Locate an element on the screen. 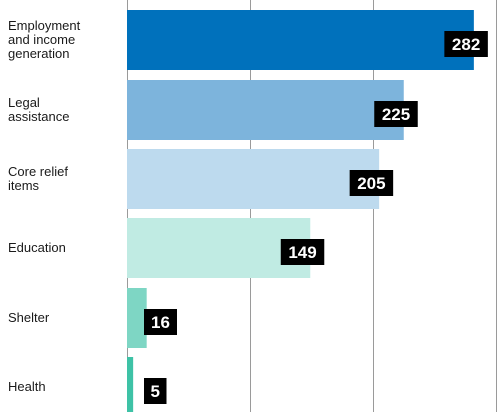 This screenshot has width=501, height=412. value-label: 282 is located at coordinates (466, 44).